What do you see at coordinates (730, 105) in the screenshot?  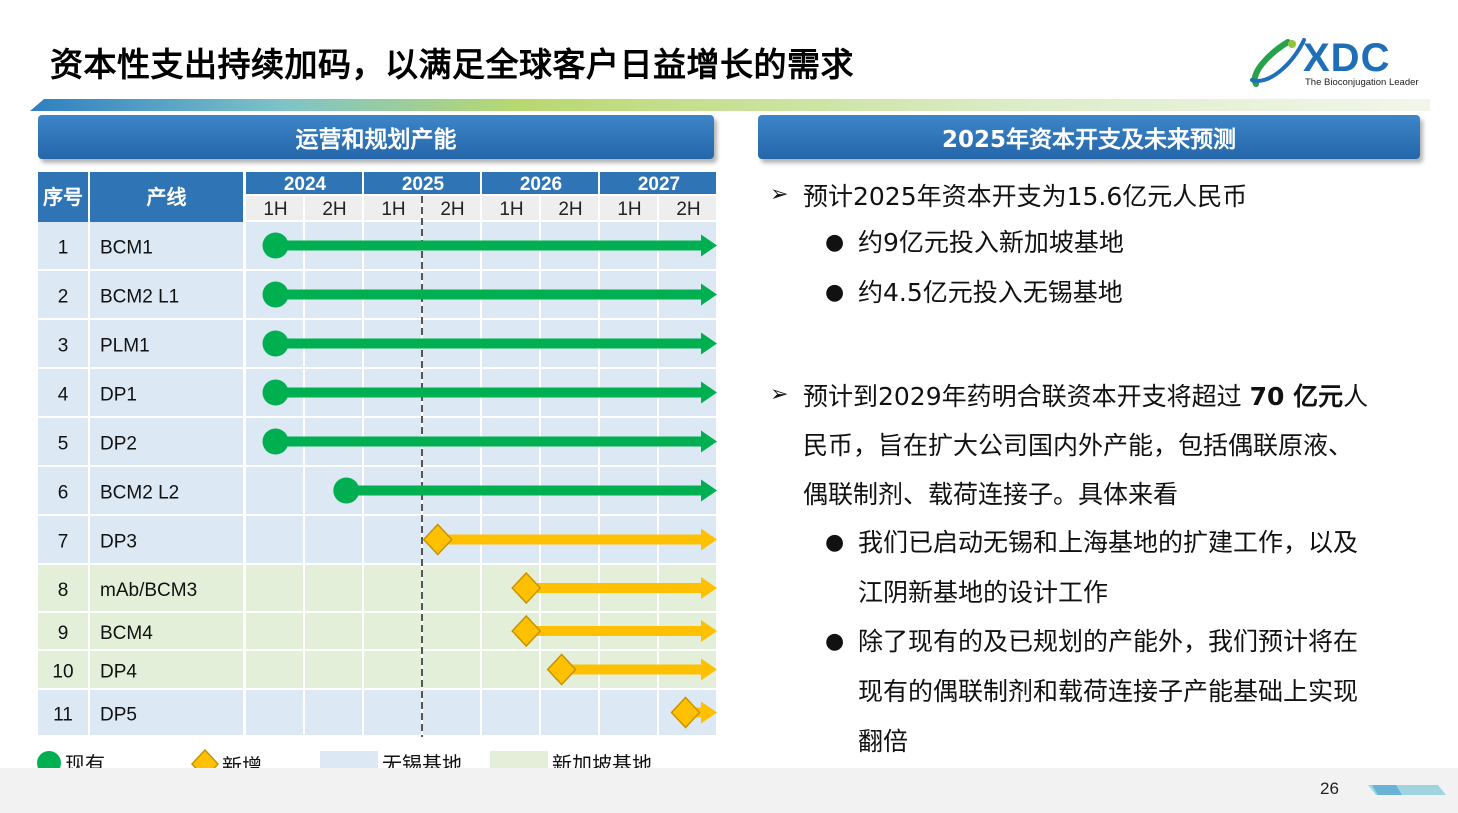 I see `decorative-band` at bounding box center [730, 105].